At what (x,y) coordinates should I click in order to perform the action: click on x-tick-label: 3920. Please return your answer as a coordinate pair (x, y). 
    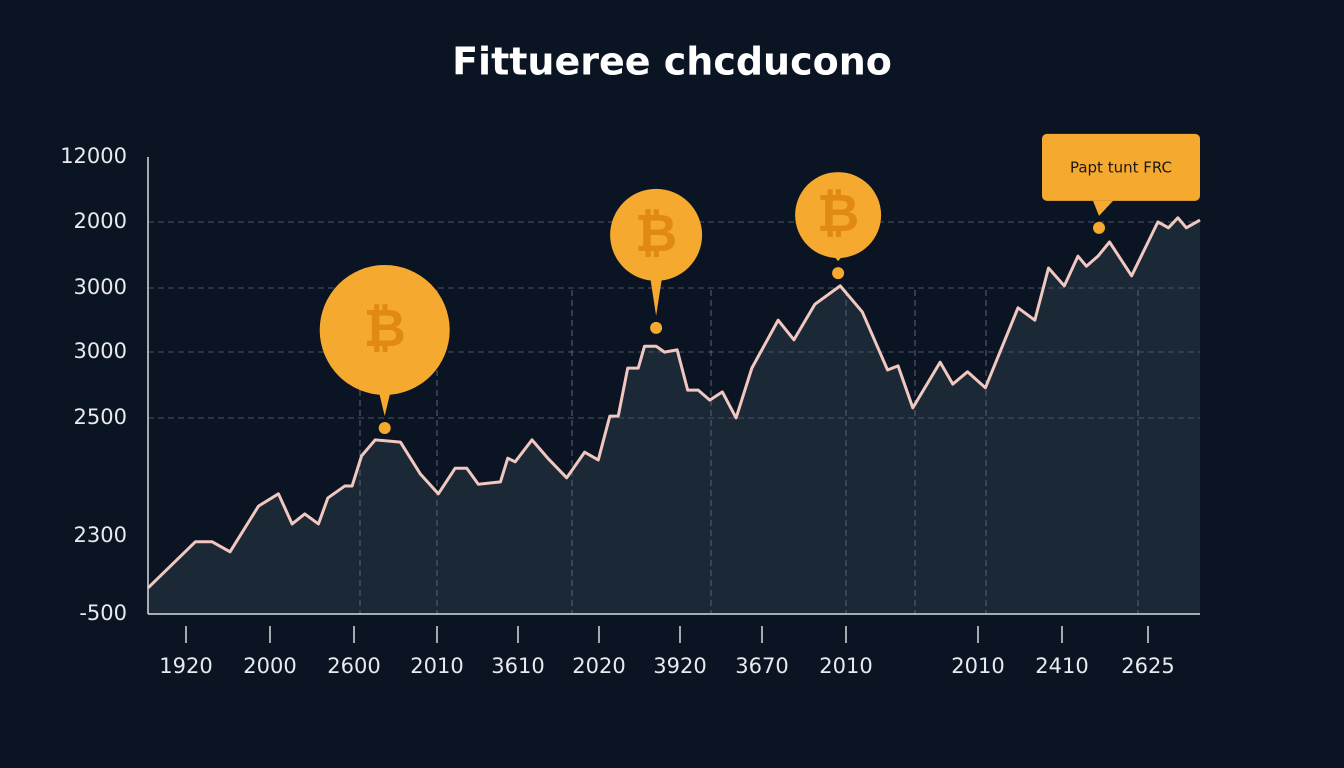
    Looking at the image, I should click on (679, 666).